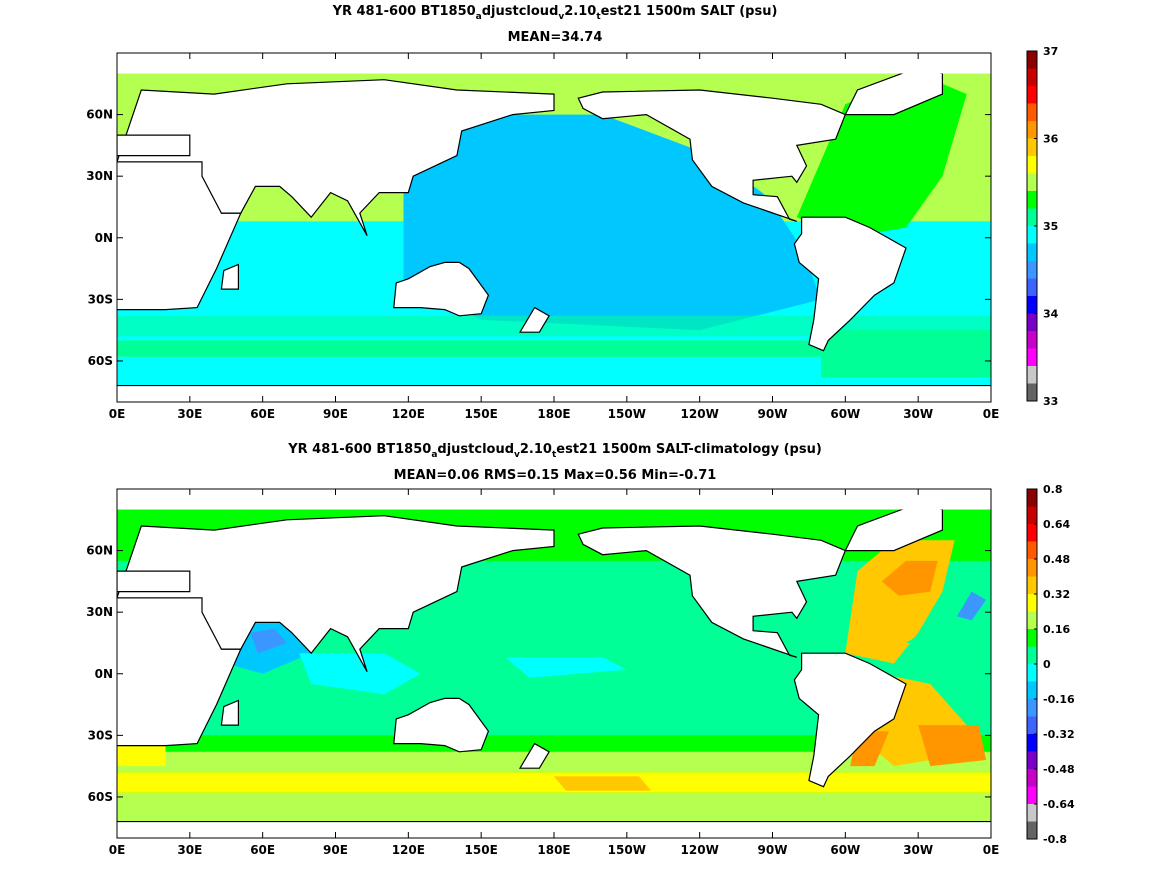  I want to click on bottom-title-line2: MEAN=0.06 RMS=0.15 Max=0.56 Min=-0.71, so click(555, 475).